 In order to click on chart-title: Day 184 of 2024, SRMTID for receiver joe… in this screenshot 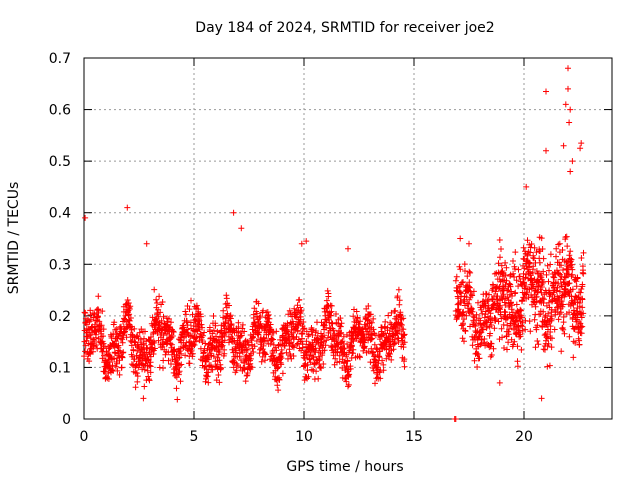, I will do `click(344, 28)`.